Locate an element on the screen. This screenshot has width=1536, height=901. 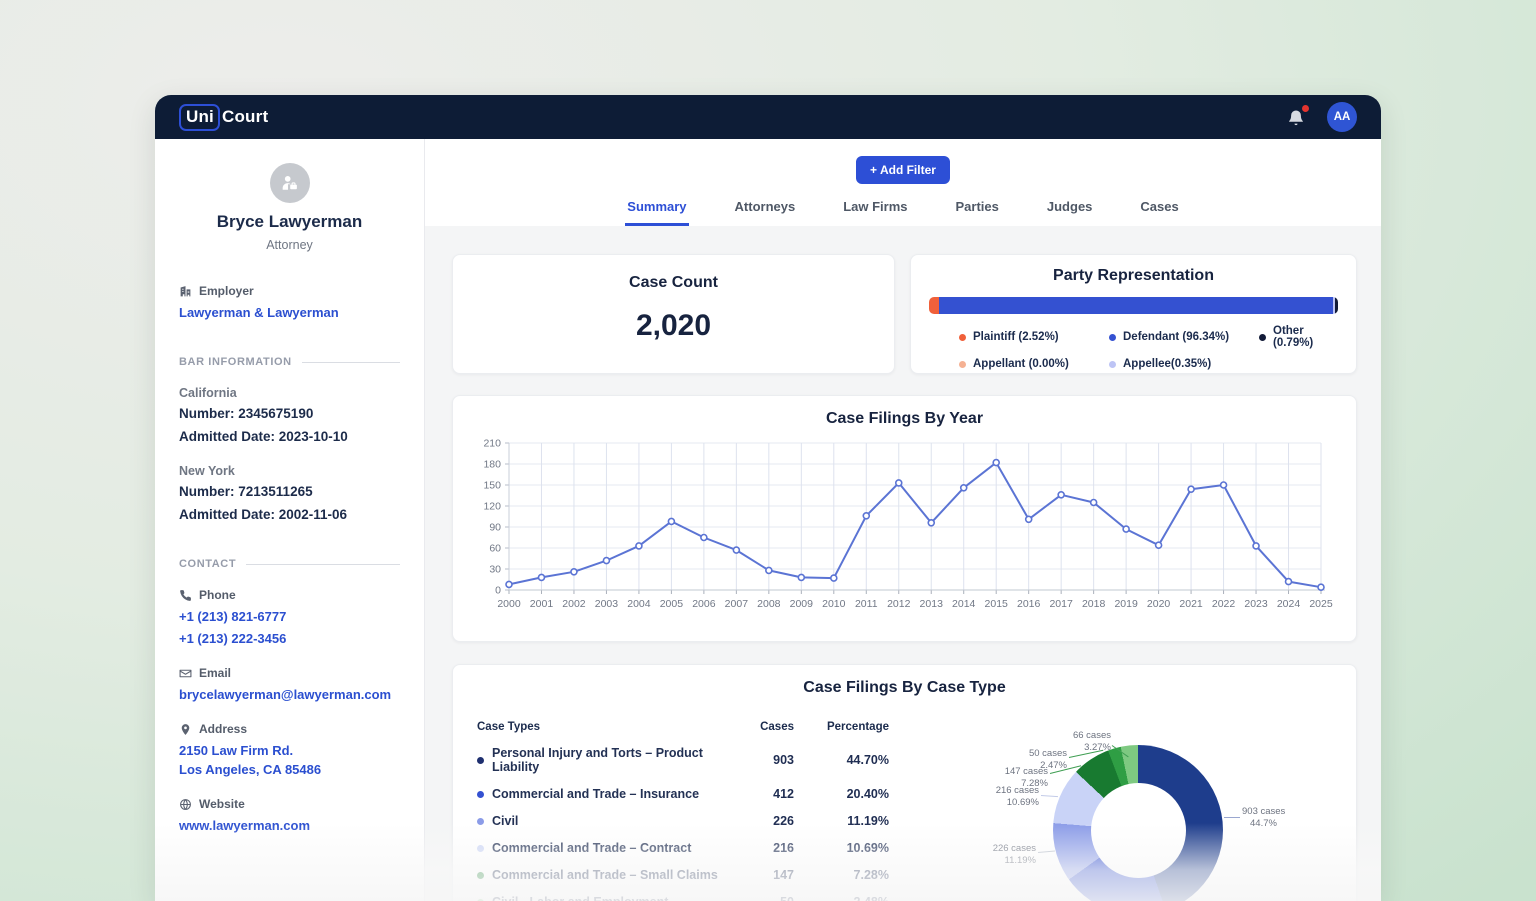
donut-label-cases: 903 cases is located at coordinates (1264, 811).